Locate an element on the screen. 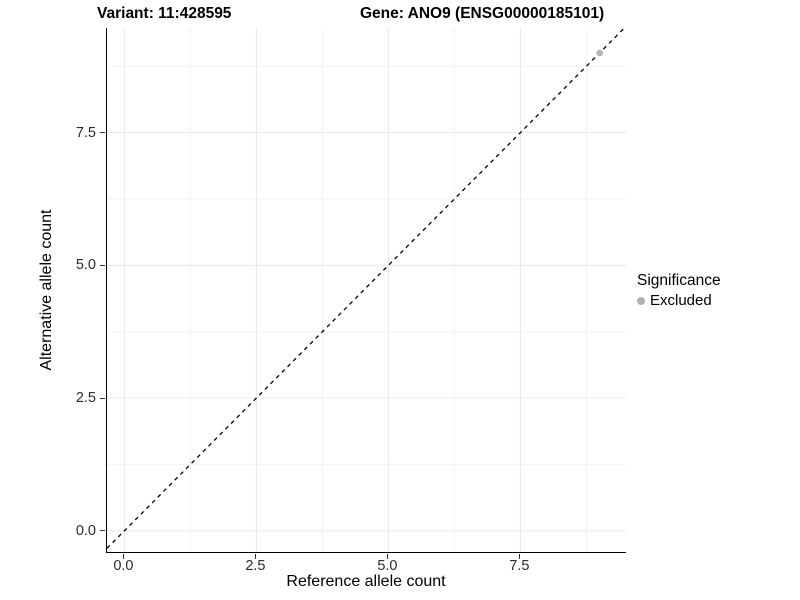  legend-item-excluded: Excluded is located at coordinates (679, 300).